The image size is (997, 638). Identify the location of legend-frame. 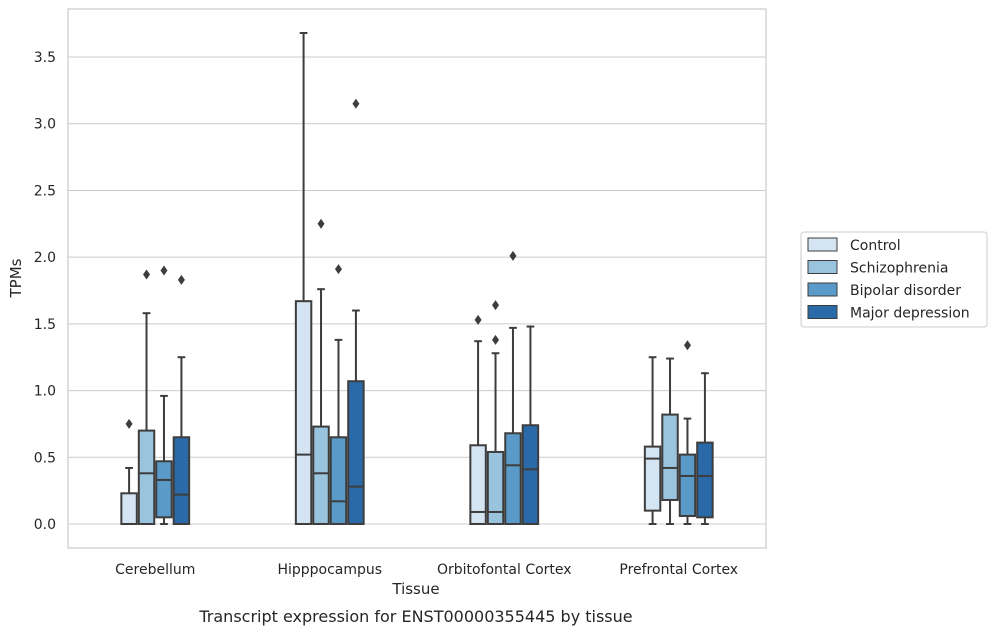
(894, 279).